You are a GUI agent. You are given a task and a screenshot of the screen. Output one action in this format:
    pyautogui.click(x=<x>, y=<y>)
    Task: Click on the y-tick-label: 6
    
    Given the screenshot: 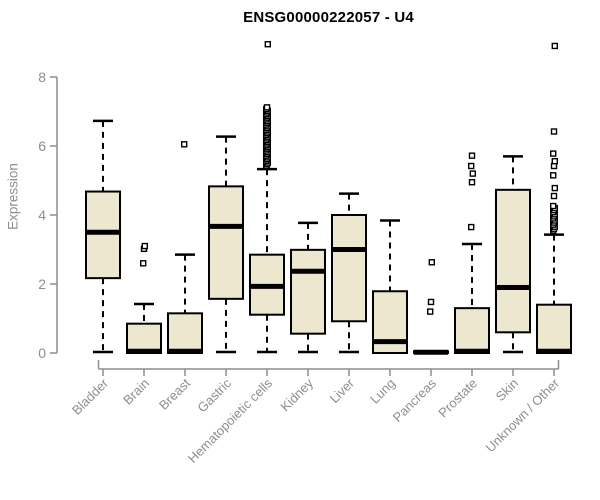 What is the action you would take?
    pyautogui.click(x=42, y=146)
    